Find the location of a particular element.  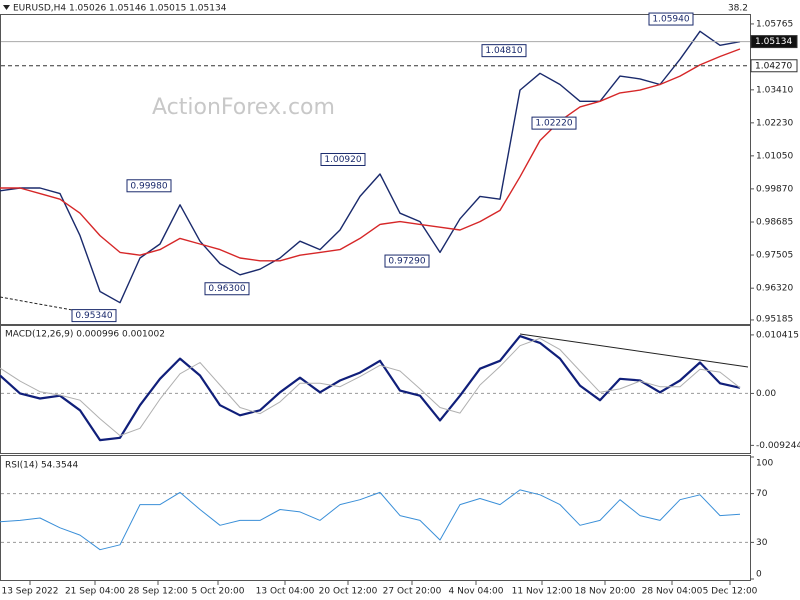

x-tick-label: 21 Sep 04:00 is located at coordinates (95, 592).